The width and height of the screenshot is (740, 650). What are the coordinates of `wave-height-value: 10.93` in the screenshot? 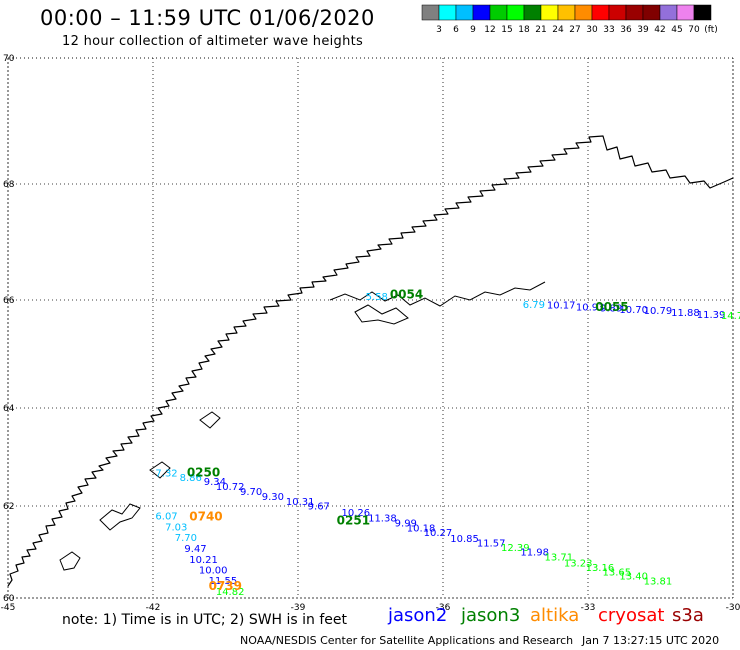 It's located at (590, 307).